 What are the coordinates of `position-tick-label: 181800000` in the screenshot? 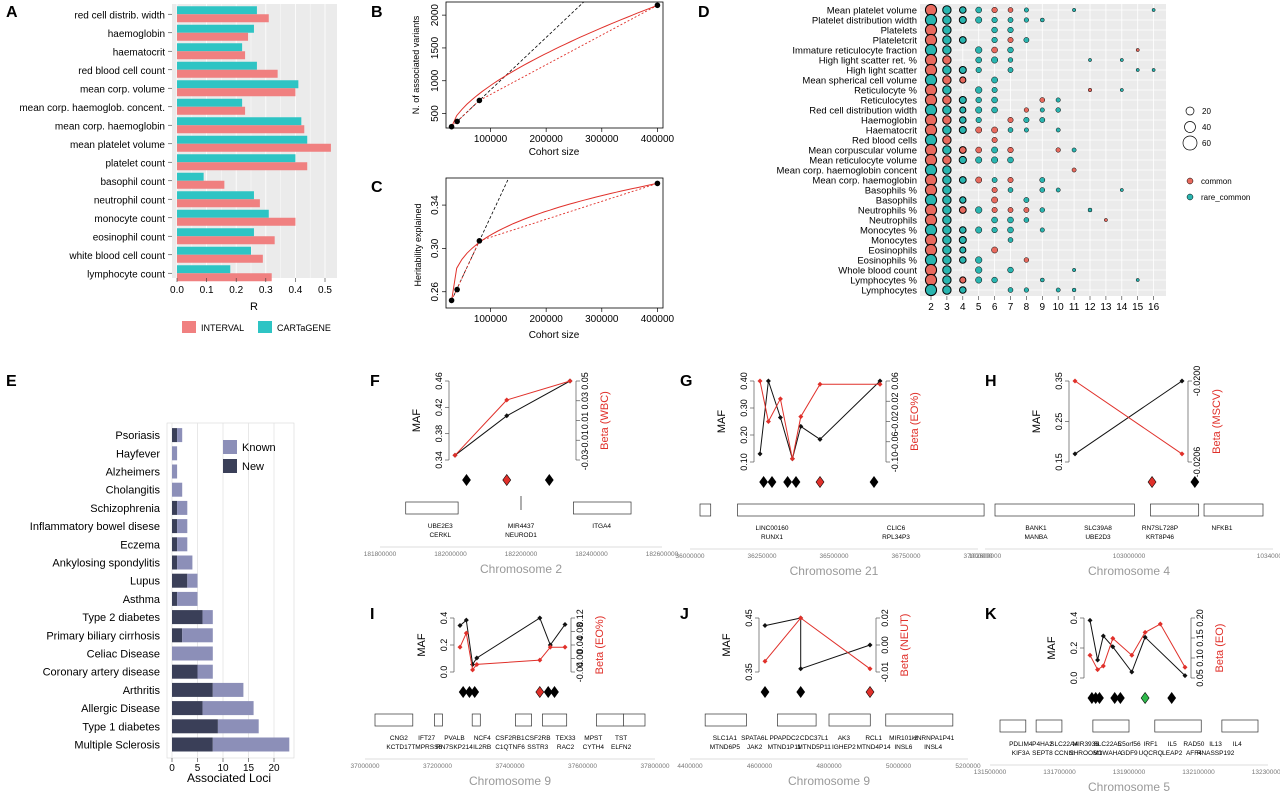 It's located at (380, 554).